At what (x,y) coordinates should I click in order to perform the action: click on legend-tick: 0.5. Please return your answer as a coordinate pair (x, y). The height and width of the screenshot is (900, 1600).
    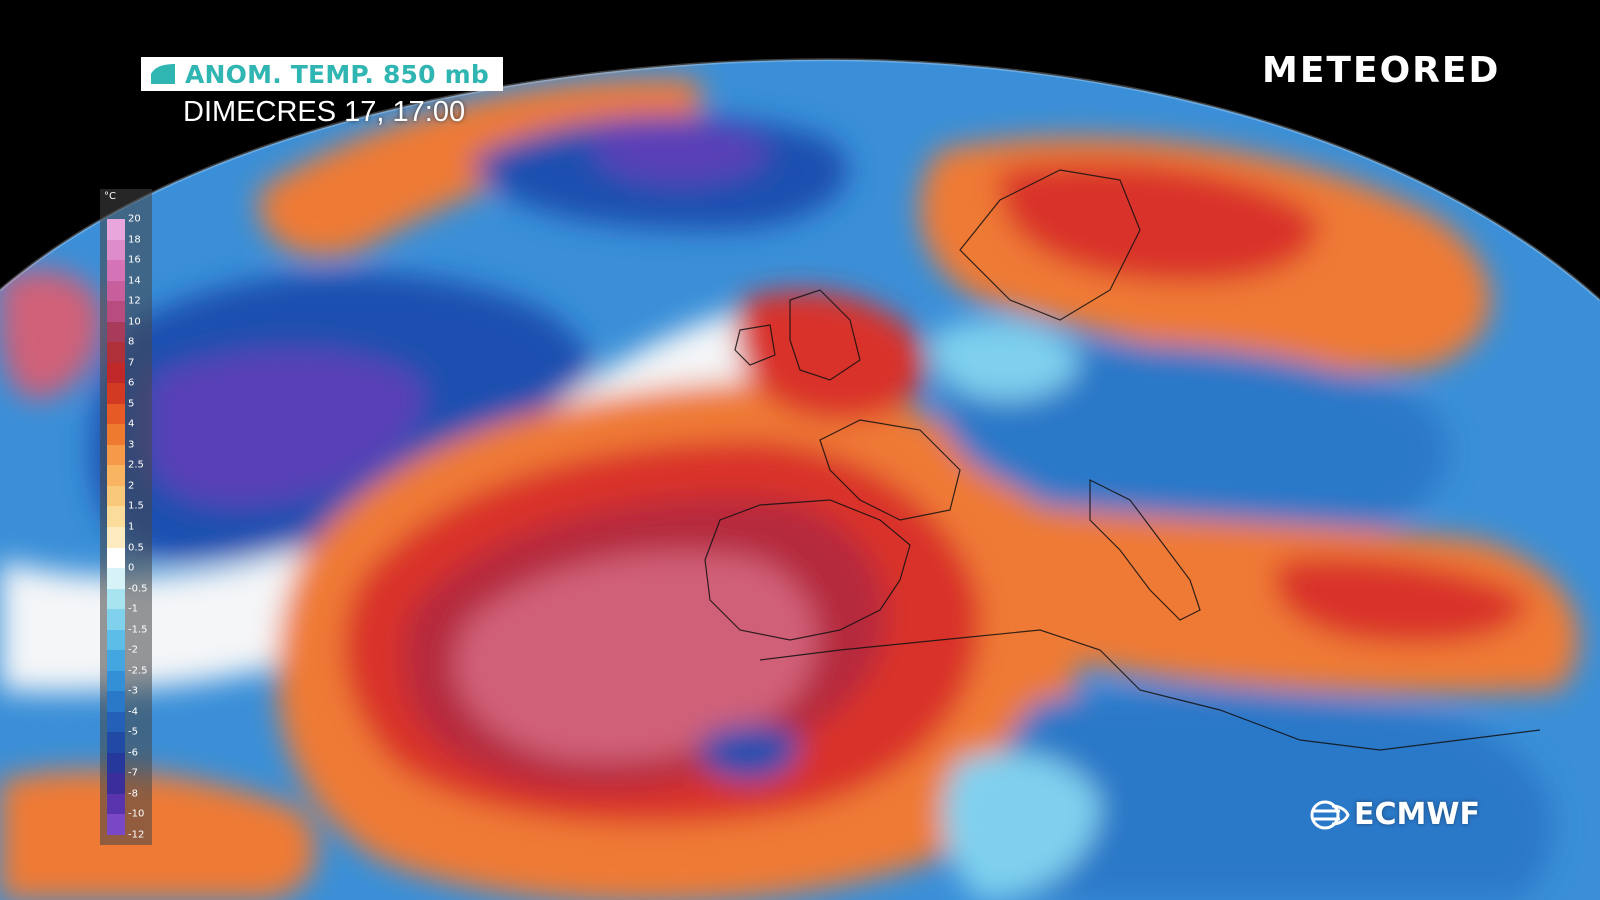
    Looking at the image, I should click on (136, 548).